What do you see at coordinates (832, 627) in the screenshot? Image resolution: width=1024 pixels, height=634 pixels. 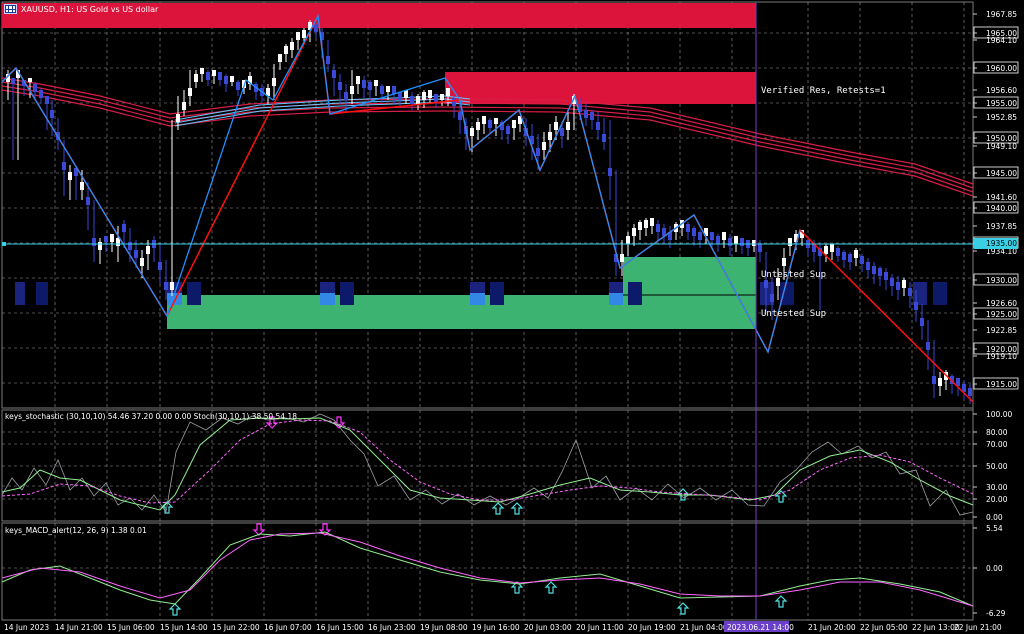 I see `time-tick-label: 21 Jun 20:00` at bounding box center [832, 627].